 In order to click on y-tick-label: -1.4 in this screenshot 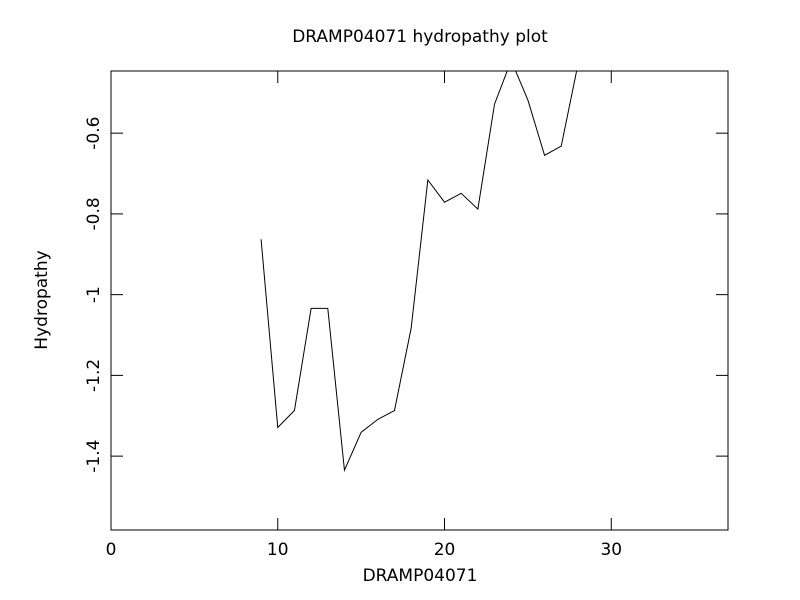, I will do `click(94, 456)`.